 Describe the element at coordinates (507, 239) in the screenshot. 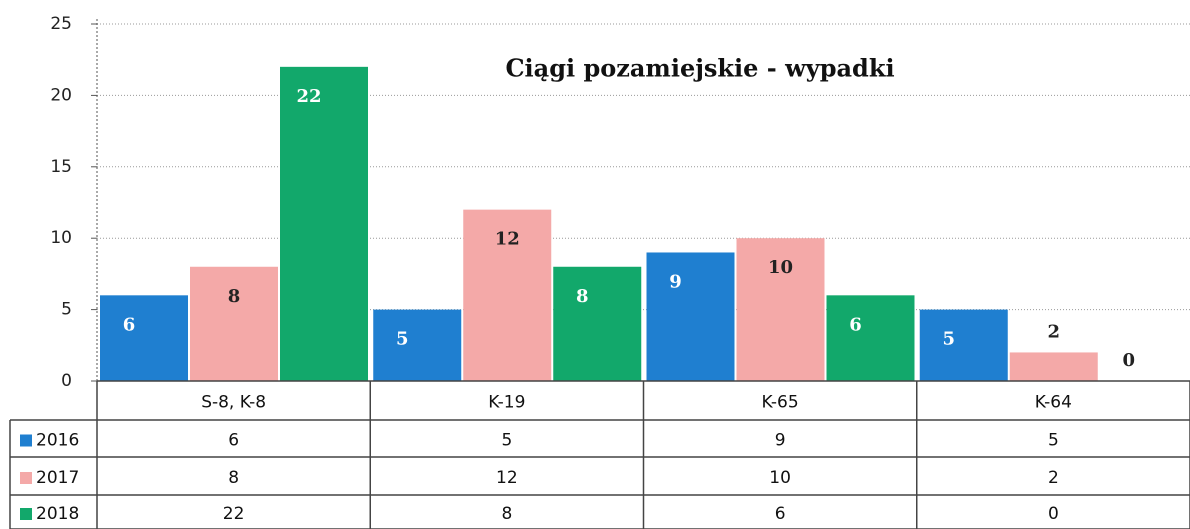

I see `data-label: 12` at that location.